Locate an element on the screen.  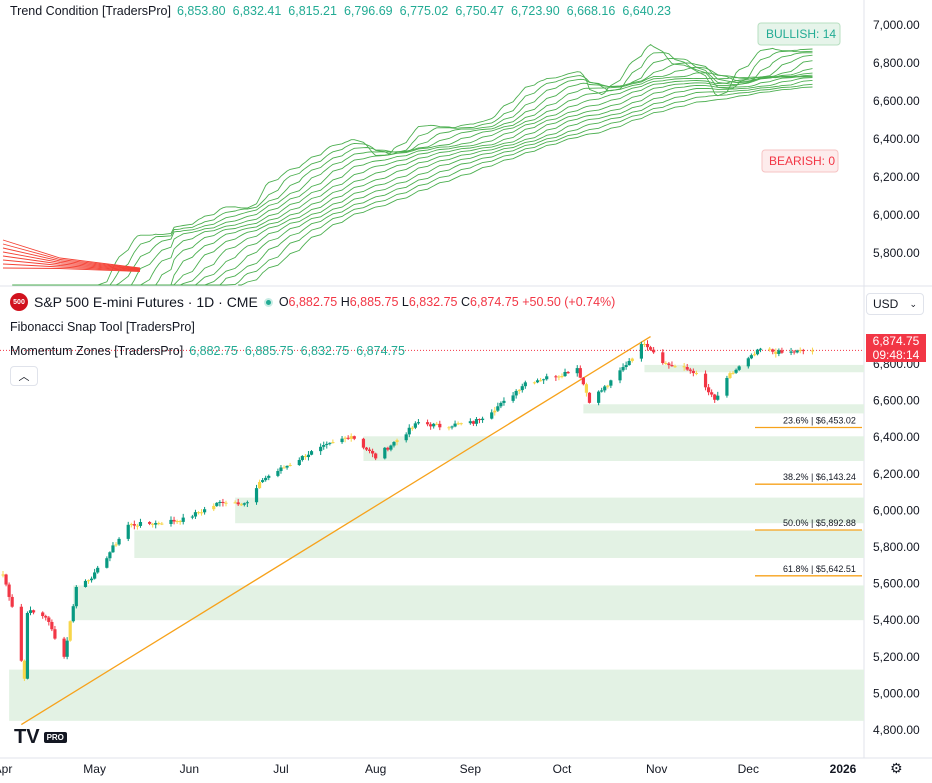
bullish-badge-bg is located at coordinates (799, 34).